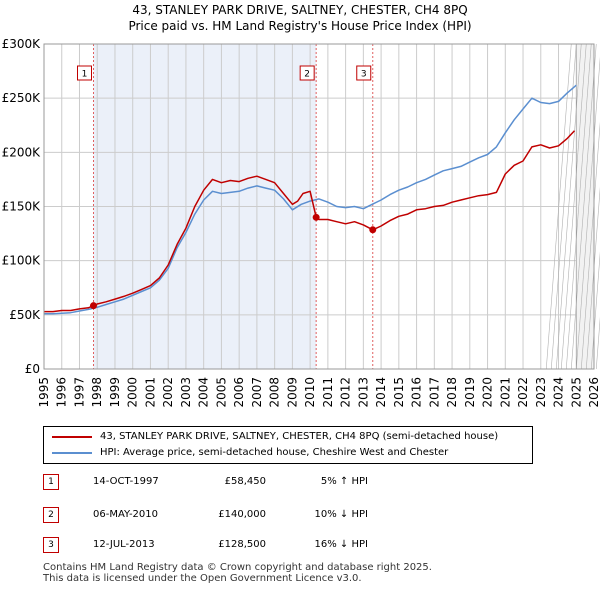 The width and height of the screenshot is (600, 590). I want to click on sale-box-label-2: 2, so click(307, 75).